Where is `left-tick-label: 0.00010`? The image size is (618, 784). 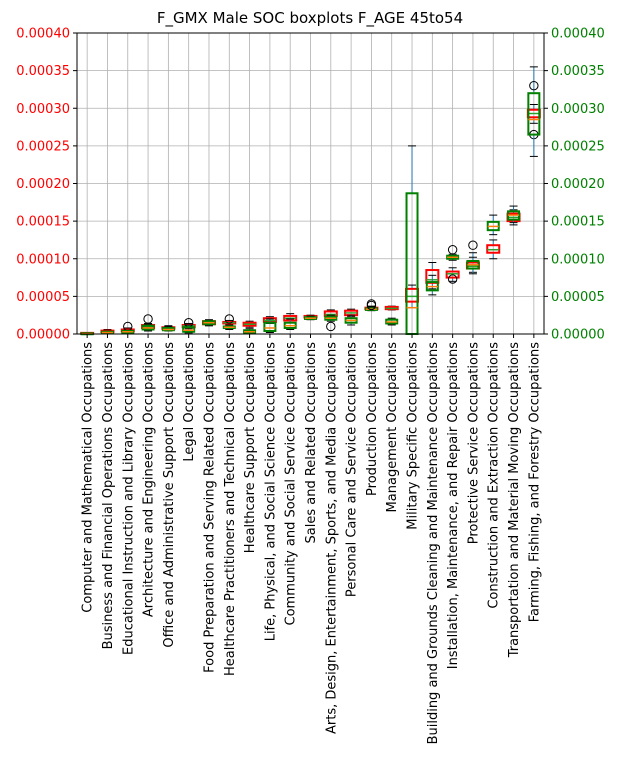 left-tick-label: 0.00010 is located at coordinates (43, 259).